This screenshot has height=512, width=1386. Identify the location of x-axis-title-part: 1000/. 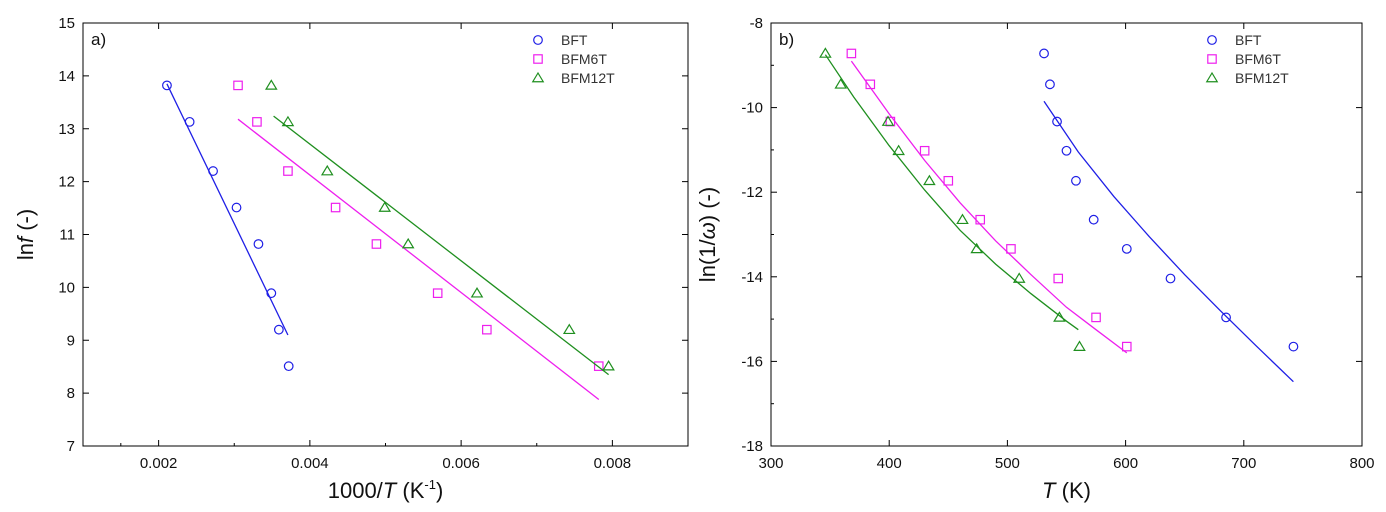
(356, 490).